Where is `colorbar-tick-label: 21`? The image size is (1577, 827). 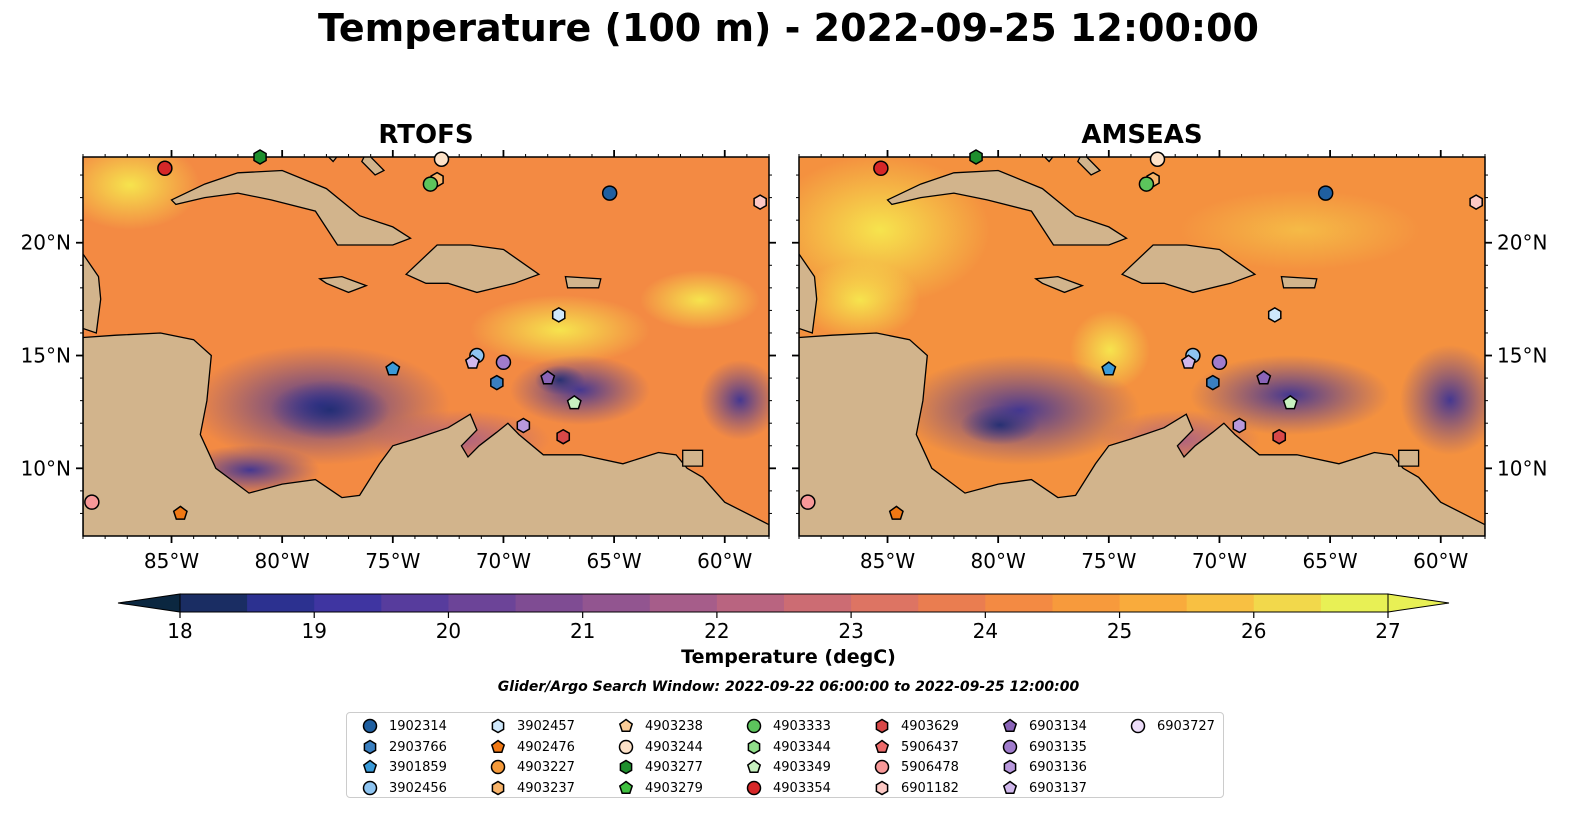 colorbar-tick-label: 21 is located at coordinates (582, 631).